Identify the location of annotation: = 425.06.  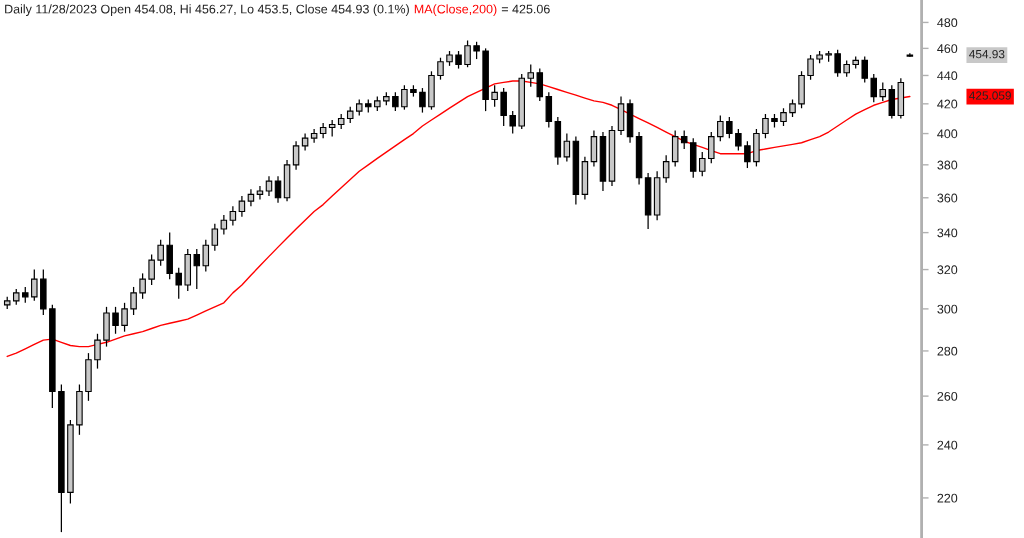
(525, 9).